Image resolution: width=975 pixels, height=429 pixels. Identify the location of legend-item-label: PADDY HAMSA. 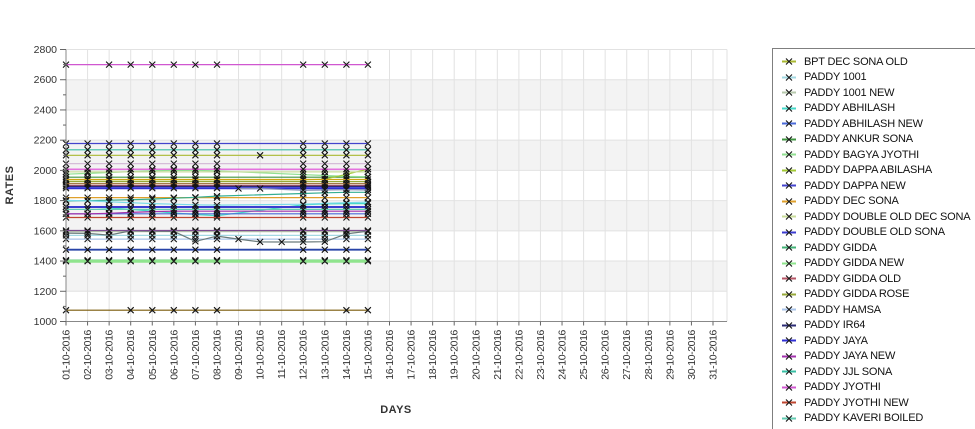
(842, 309).